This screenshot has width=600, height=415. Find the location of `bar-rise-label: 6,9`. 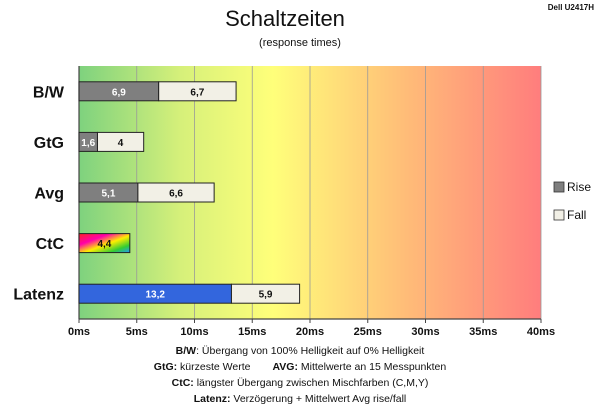

bar-rise-label: 6,9 is located at coordinates (119, 92).